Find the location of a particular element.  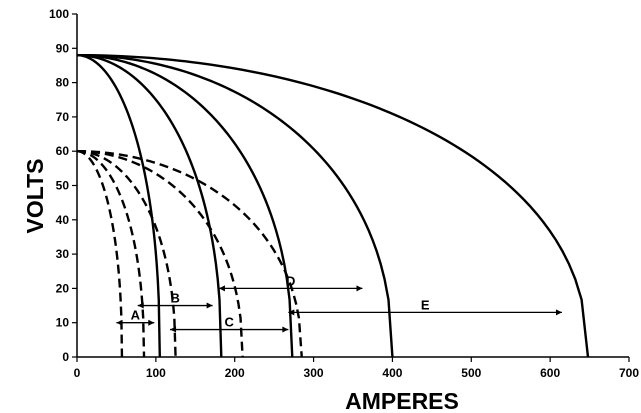

range-a: A is located at coordinates (135, 317).